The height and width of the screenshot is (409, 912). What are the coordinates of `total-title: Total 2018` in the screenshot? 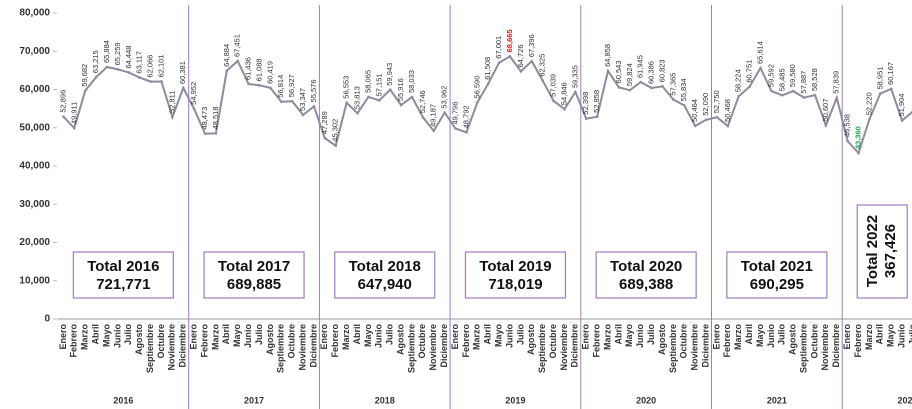 It's located at (385, 266).